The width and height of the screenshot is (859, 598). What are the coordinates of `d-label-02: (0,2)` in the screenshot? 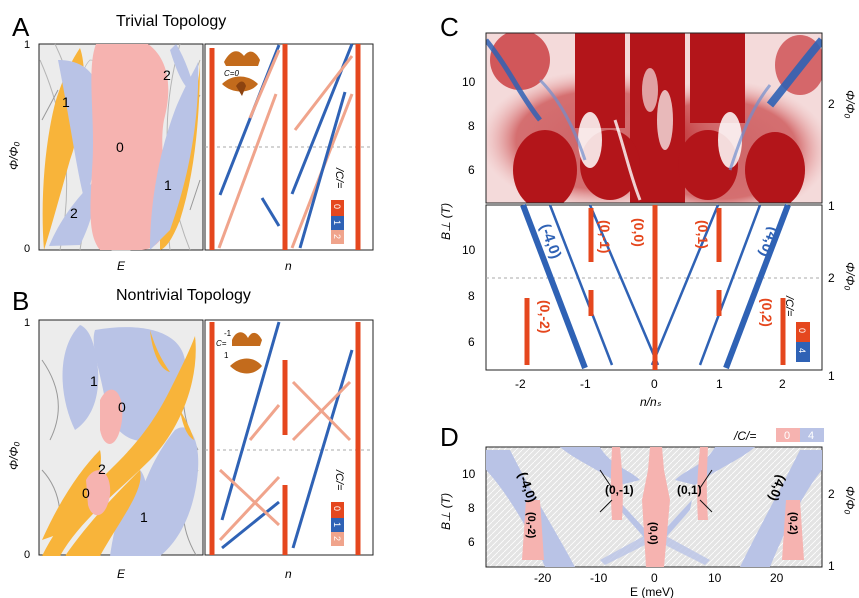 It's located at (793, 523).